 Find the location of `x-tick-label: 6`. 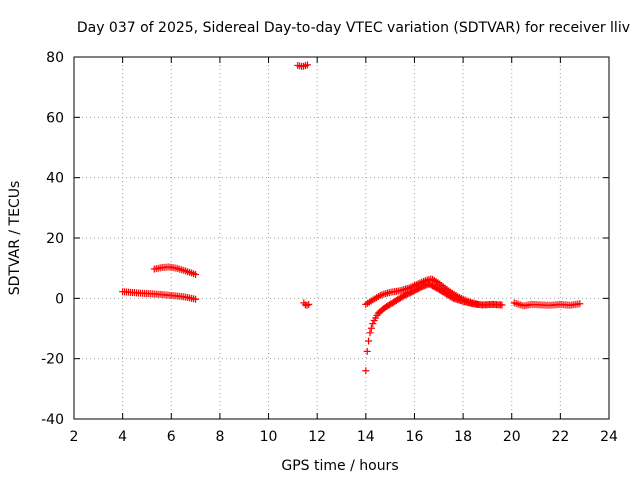

x-tick-label: 6 is located at coordinates (171, 437).